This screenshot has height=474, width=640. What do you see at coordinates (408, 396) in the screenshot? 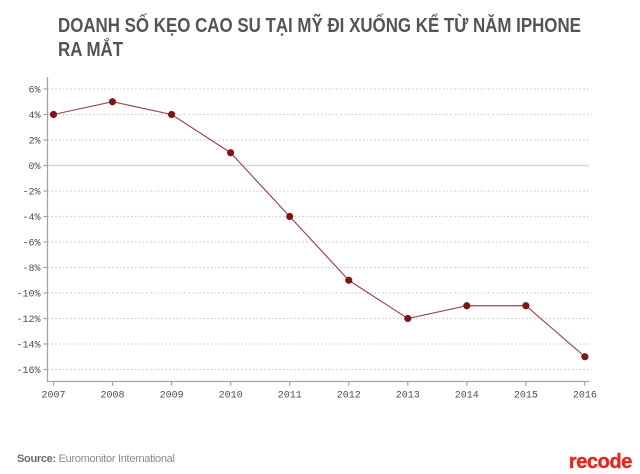
I see `svg-text: 2013` at bounding box center [408, 396].